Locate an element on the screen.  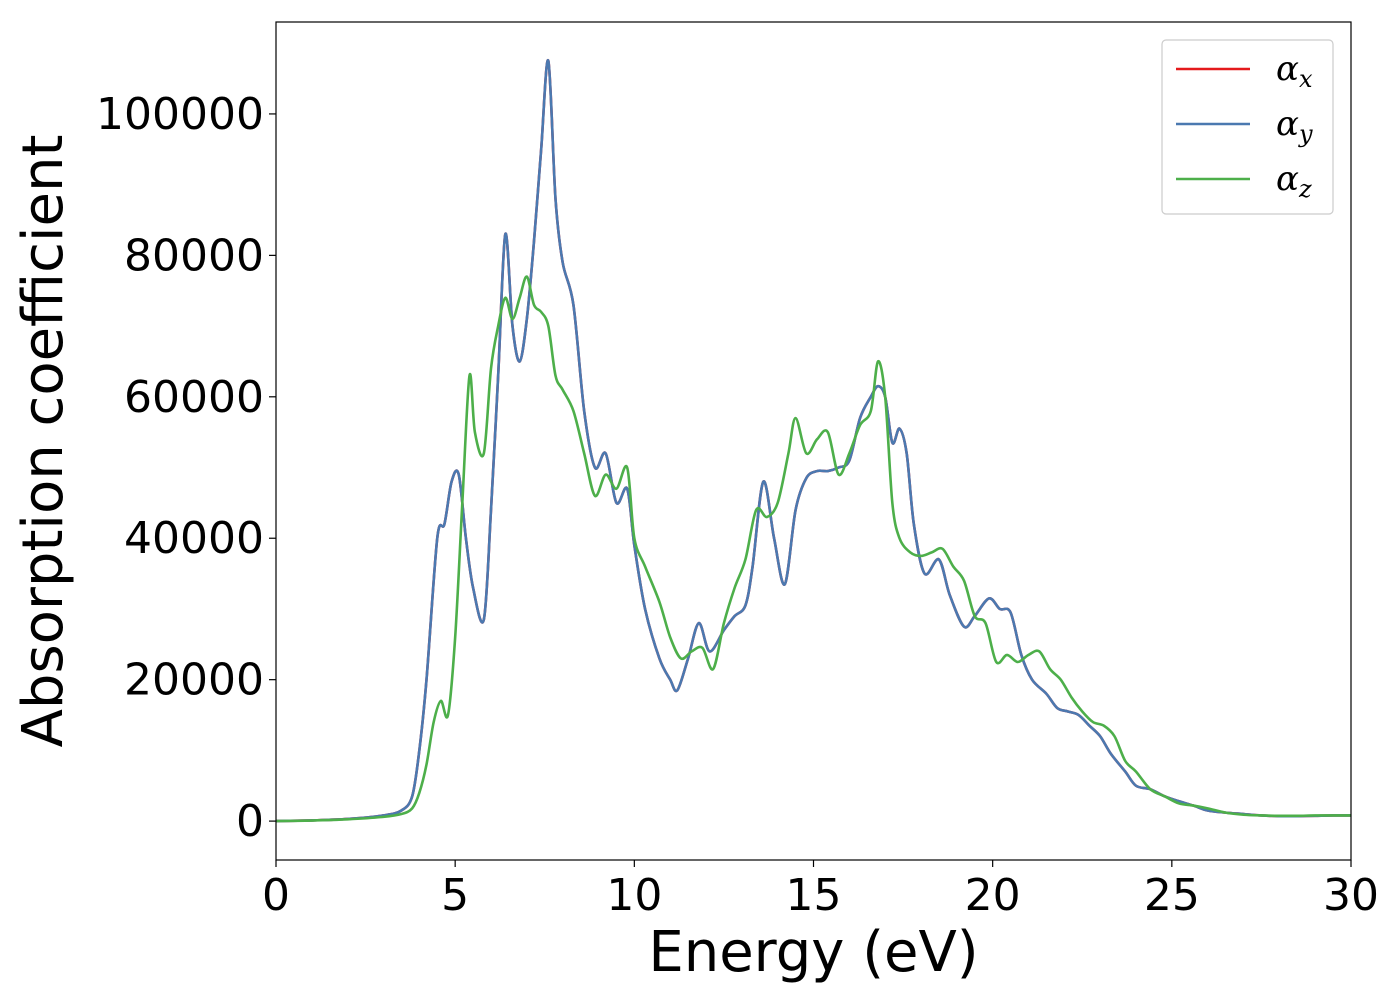
legend-box is located at coordinates (1247, 127).